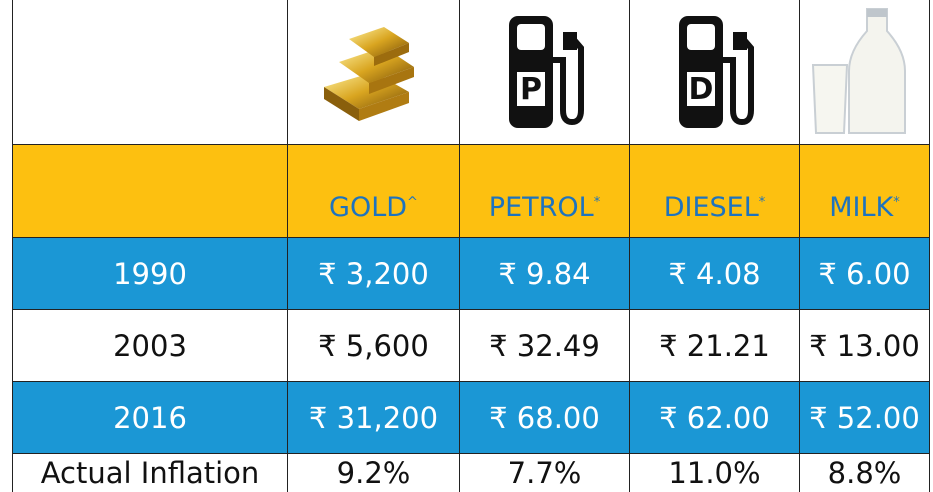  What do you see at coordinates (865, 346) in the screenshot?
I see `price-cell: ₹ 13.00` at bounding box center [865, 346].